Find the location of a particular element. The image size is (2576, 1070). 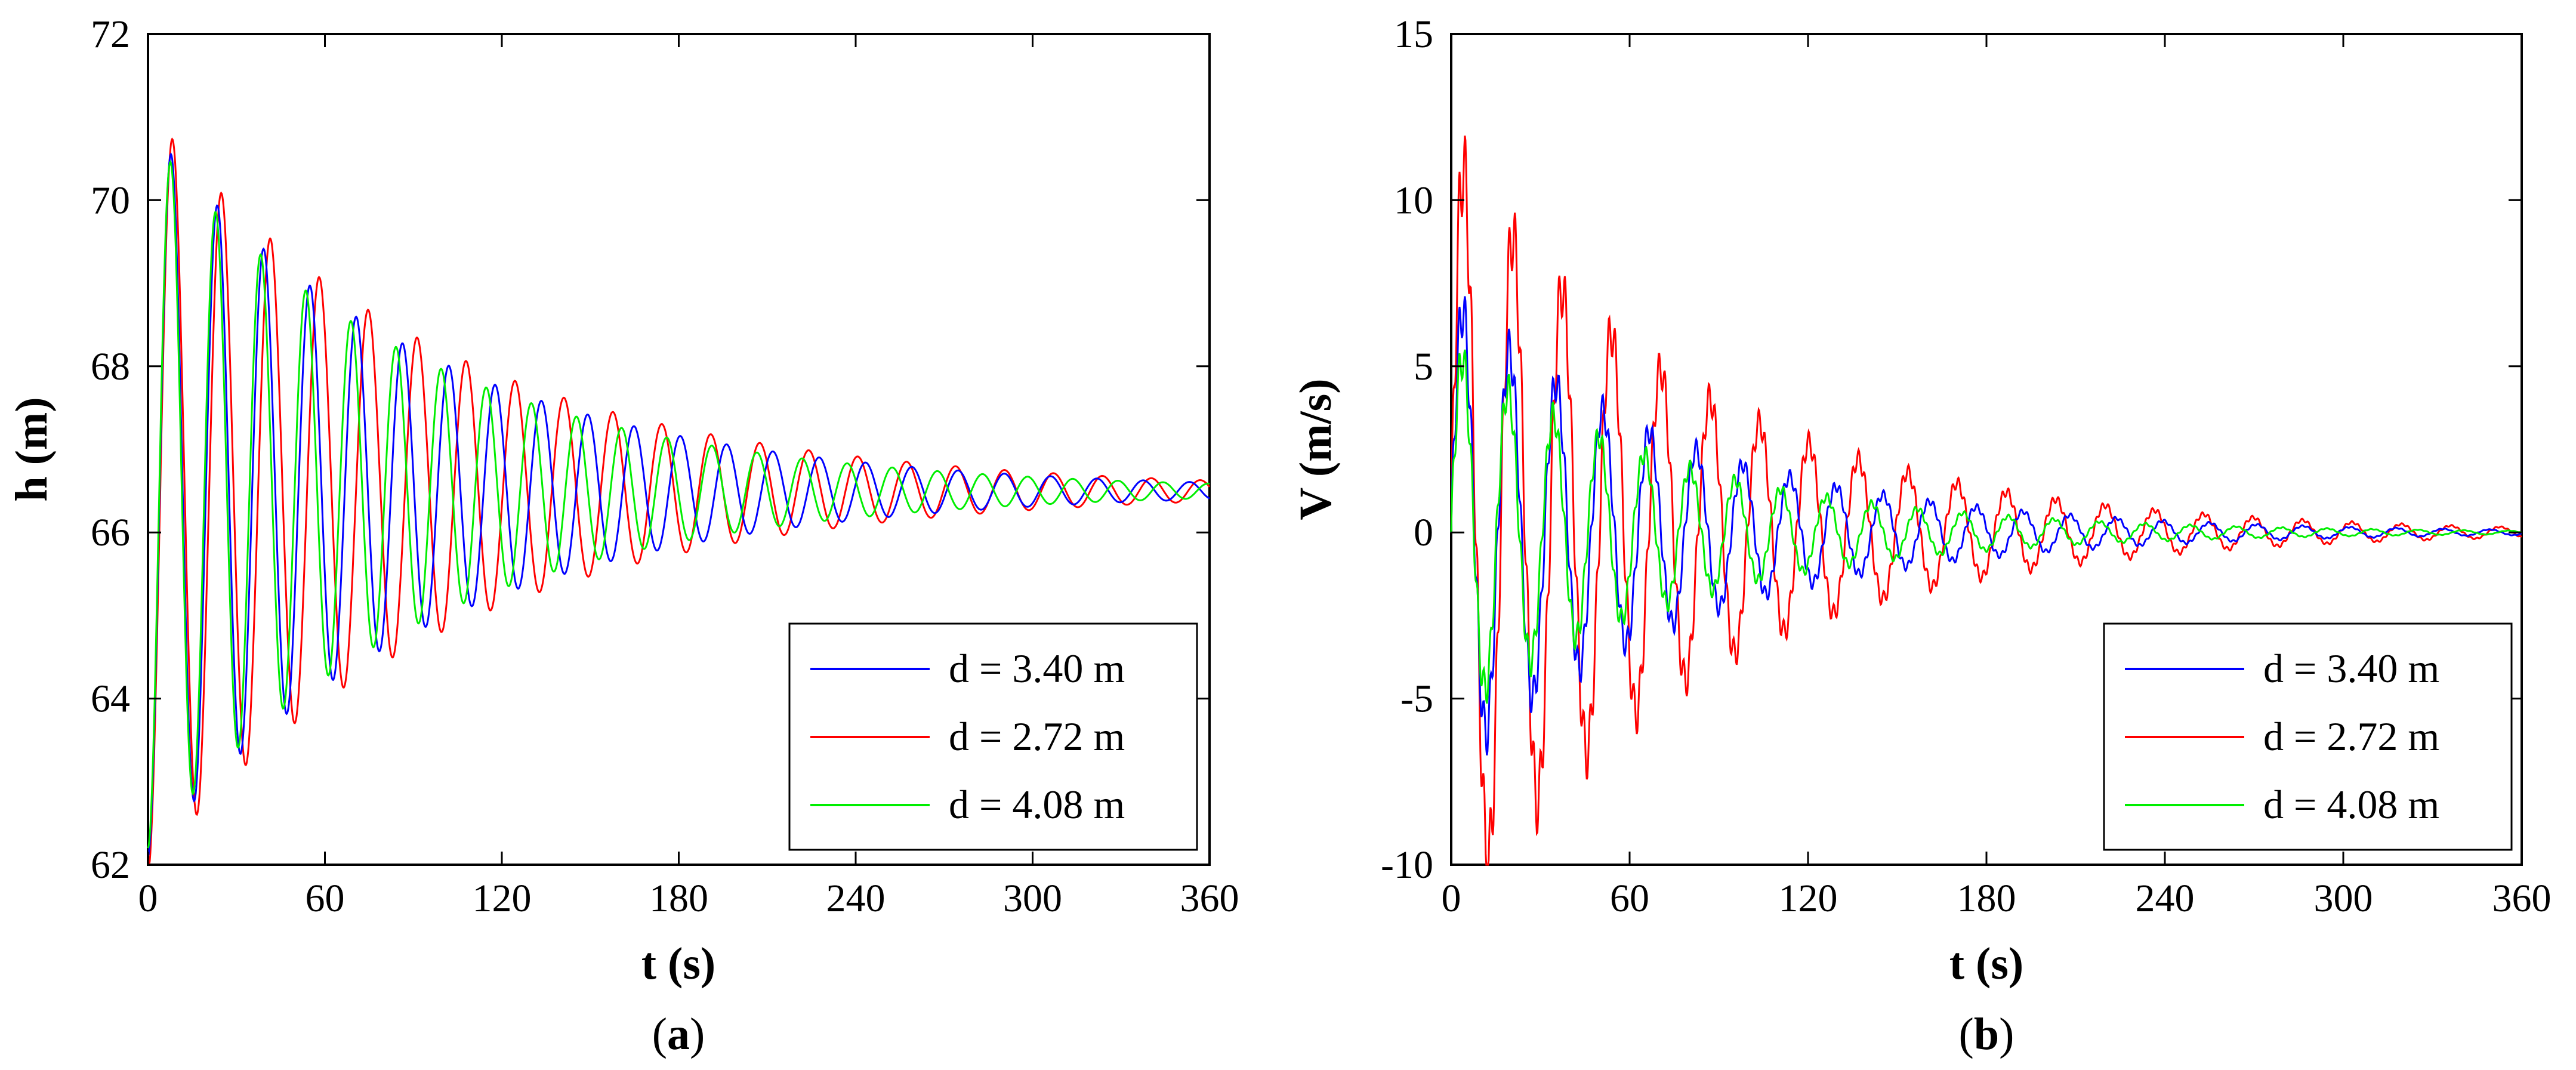

legend-label-a-2: d = 4.08 m is located at coordinates (1037, 804).